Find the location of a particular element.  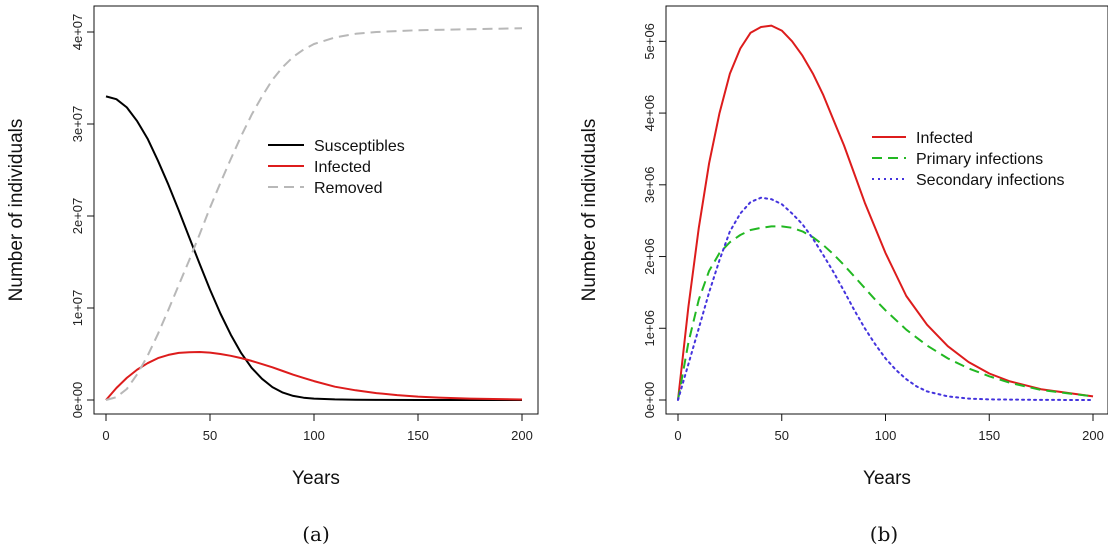

y-tick-label: 1e+06 is located at coordinates (649, 328).